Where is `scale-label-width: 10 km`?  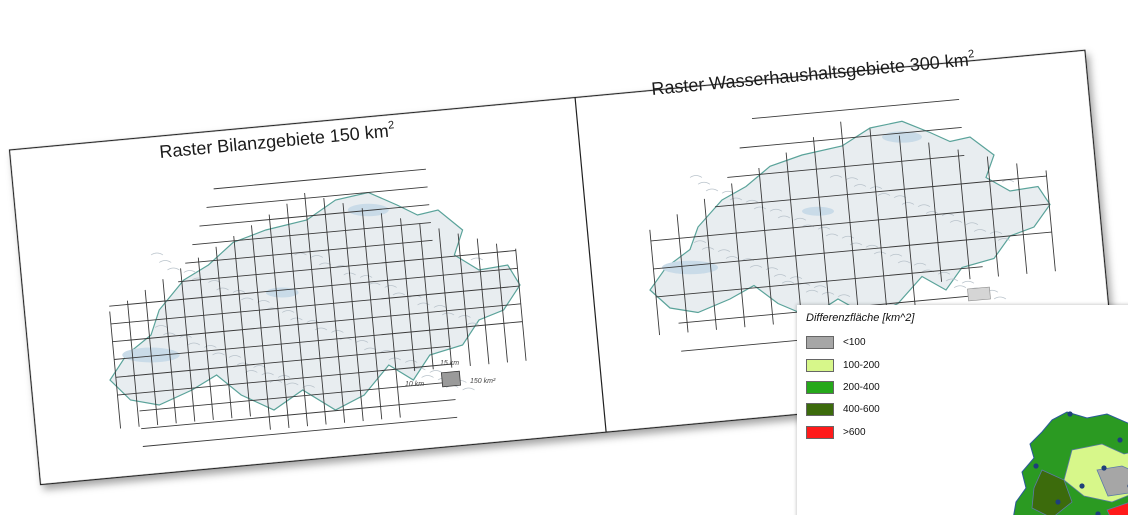 scale-label-width: 10 km is located at coordinates (414, 384).